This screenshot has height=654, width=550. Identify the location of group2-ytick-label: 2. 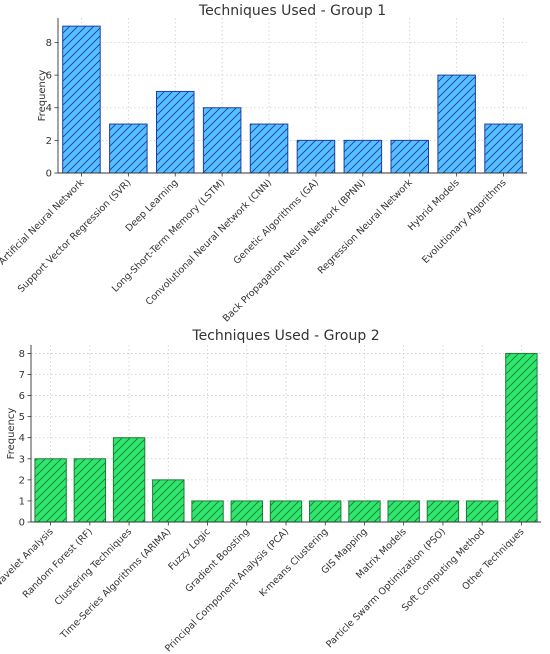
(22, 480).